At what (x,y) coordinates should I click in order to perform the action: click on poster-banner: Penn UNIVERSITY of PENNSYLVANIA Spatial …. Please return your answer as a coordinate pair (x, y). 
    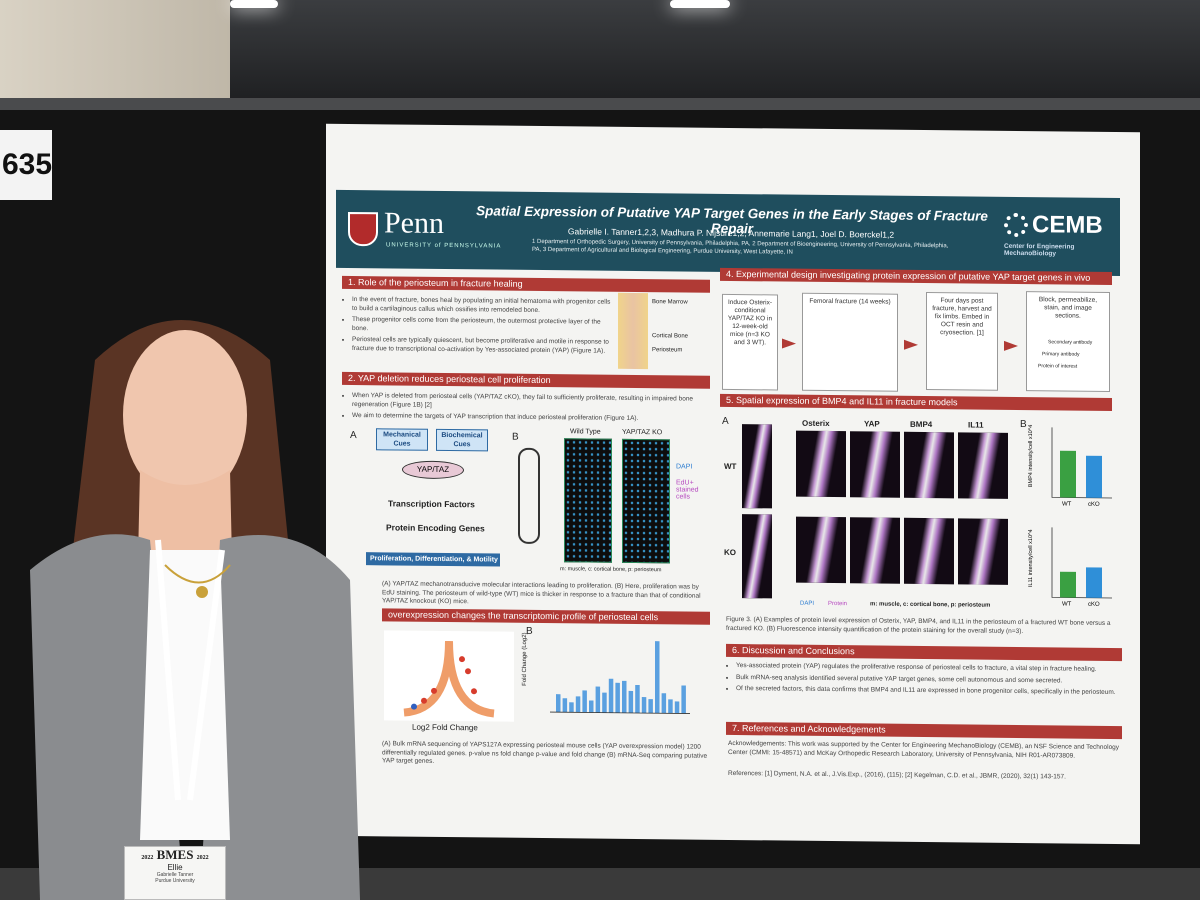
    Looking at the image, I should click on (728, 233).